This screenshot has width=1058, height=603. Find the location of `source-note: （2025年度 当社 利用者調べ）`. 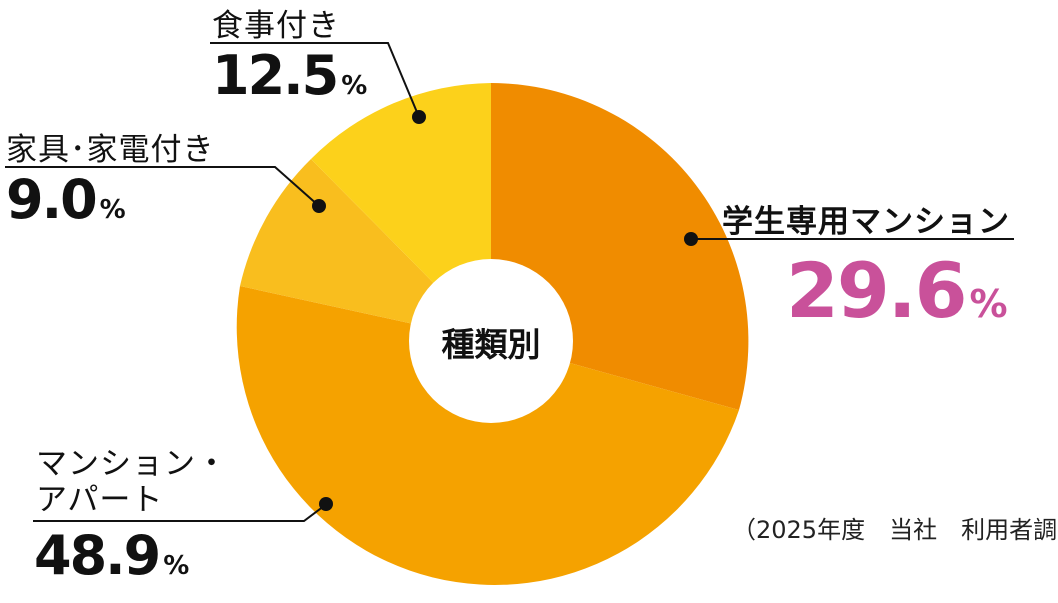

source-note: （2025年度 当社 利用者調べ） is located at coordinates (895, 530).